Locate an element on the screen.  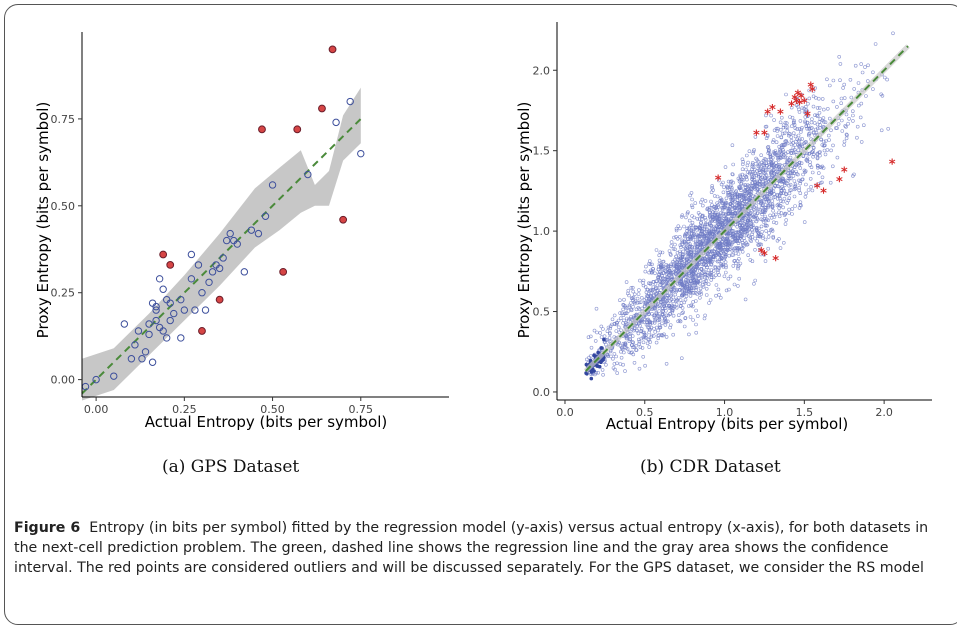
data-points is located at coordinates (223, 244).